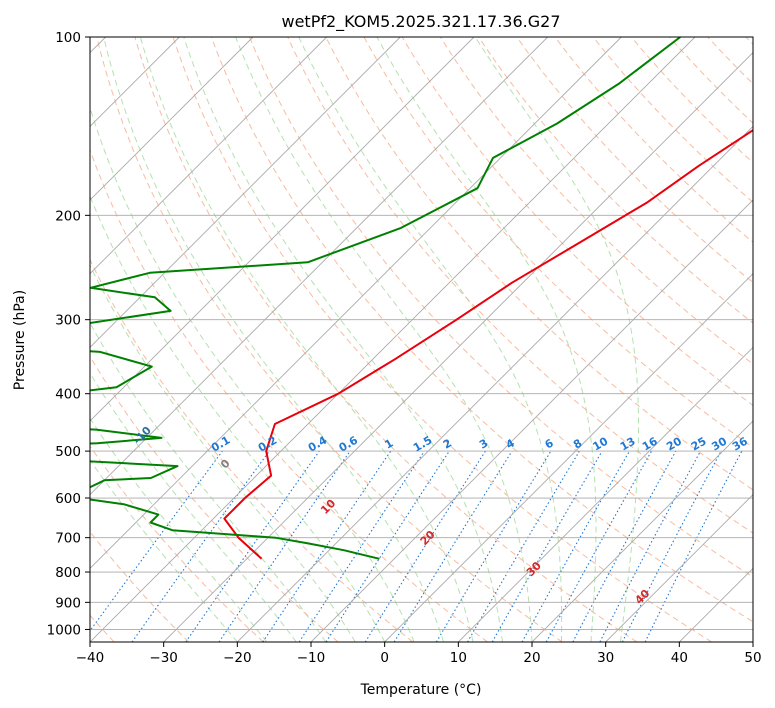 Image resolution: width=775 pixels, height=708 pixels. What do you see at coordinates (384, 658) in the screenshot?
I see `x-tick-label: 0` at bounding box center [384, 658].